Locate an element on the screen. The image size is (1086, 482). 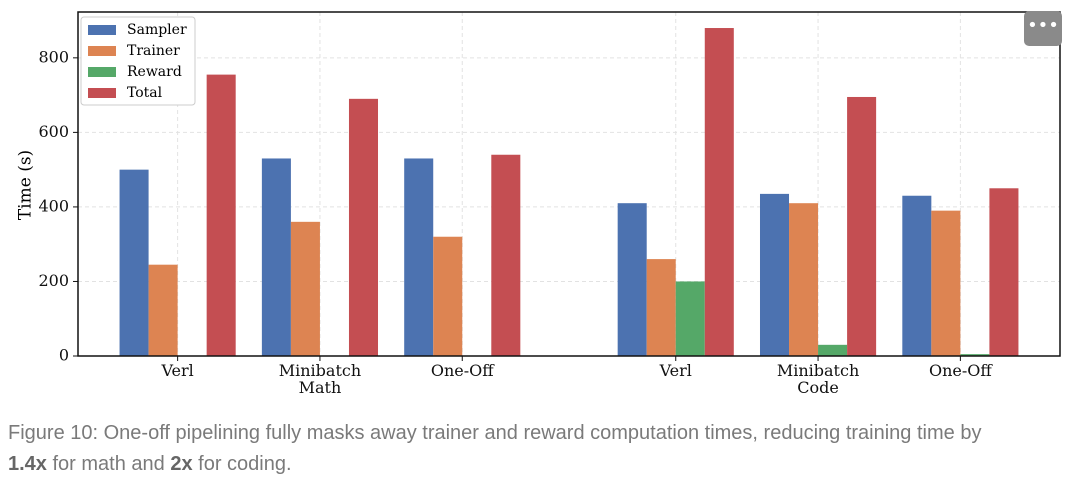
legend-box is located at coordinates (138, 61).